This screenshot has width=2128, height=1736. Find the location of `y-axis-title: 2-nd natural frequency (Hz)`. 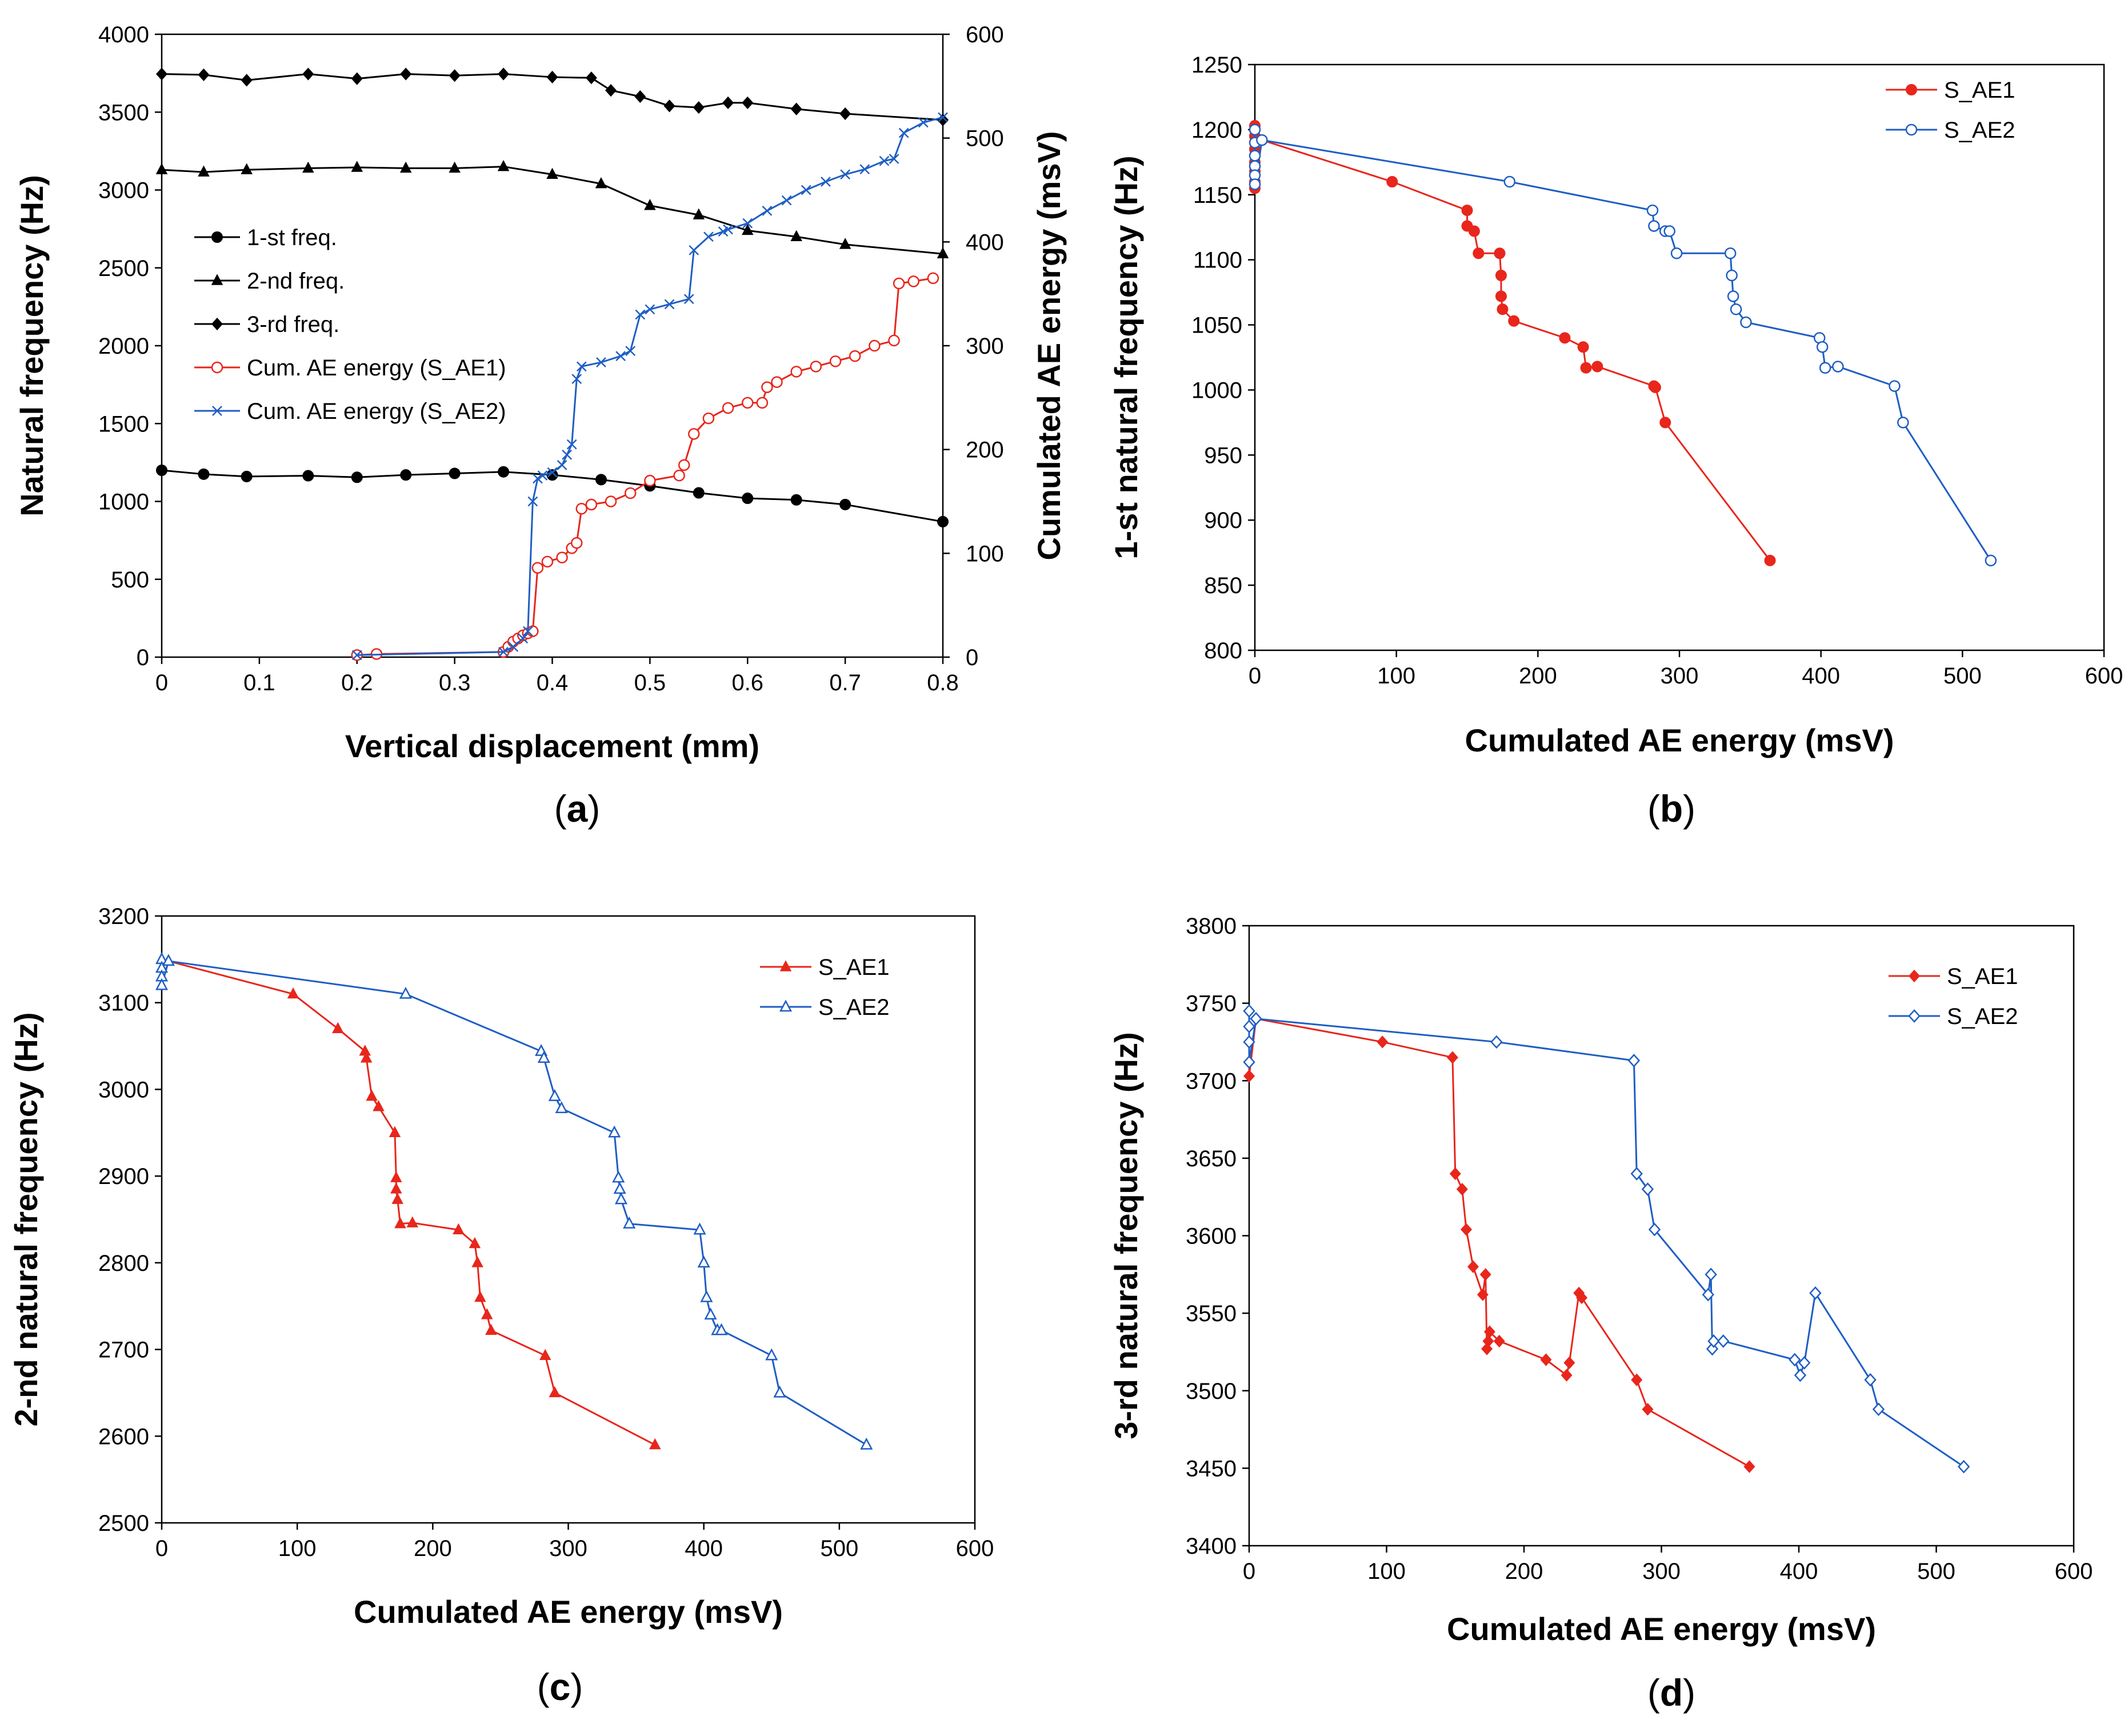

y-axis-title: 2-nd natural frequency (Hz) is located at coordinates (26, 1220).